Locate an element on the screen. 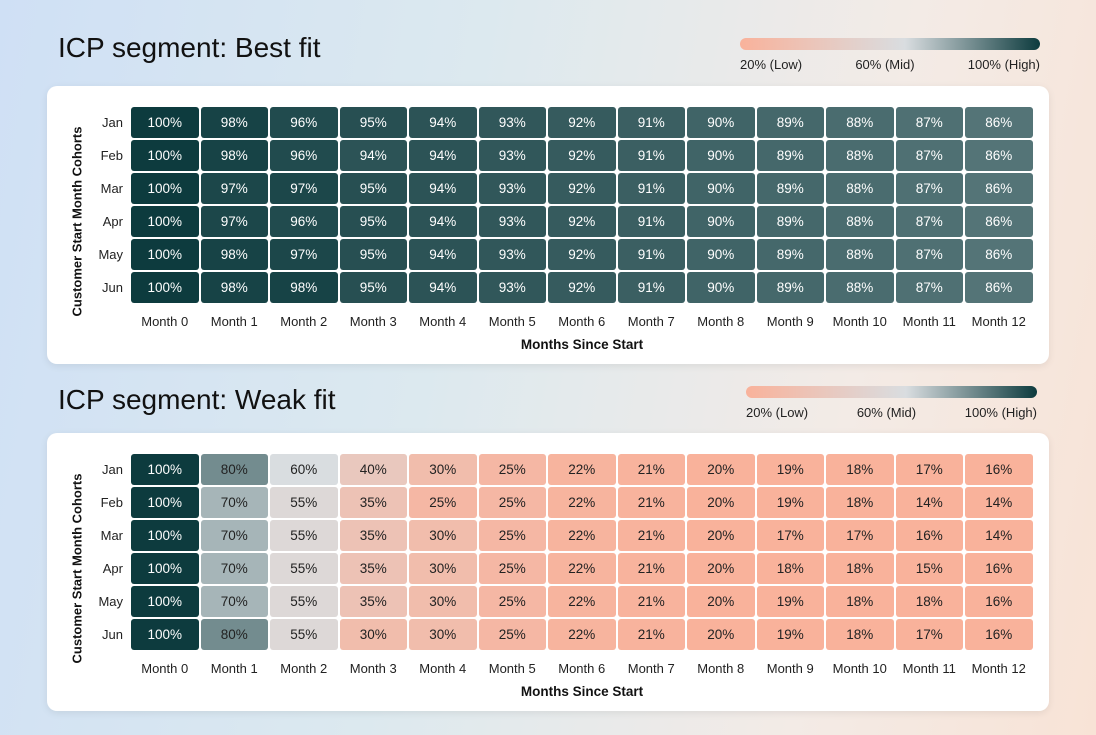  heatmap-cell: 40% is located at coordinates (373, 469).